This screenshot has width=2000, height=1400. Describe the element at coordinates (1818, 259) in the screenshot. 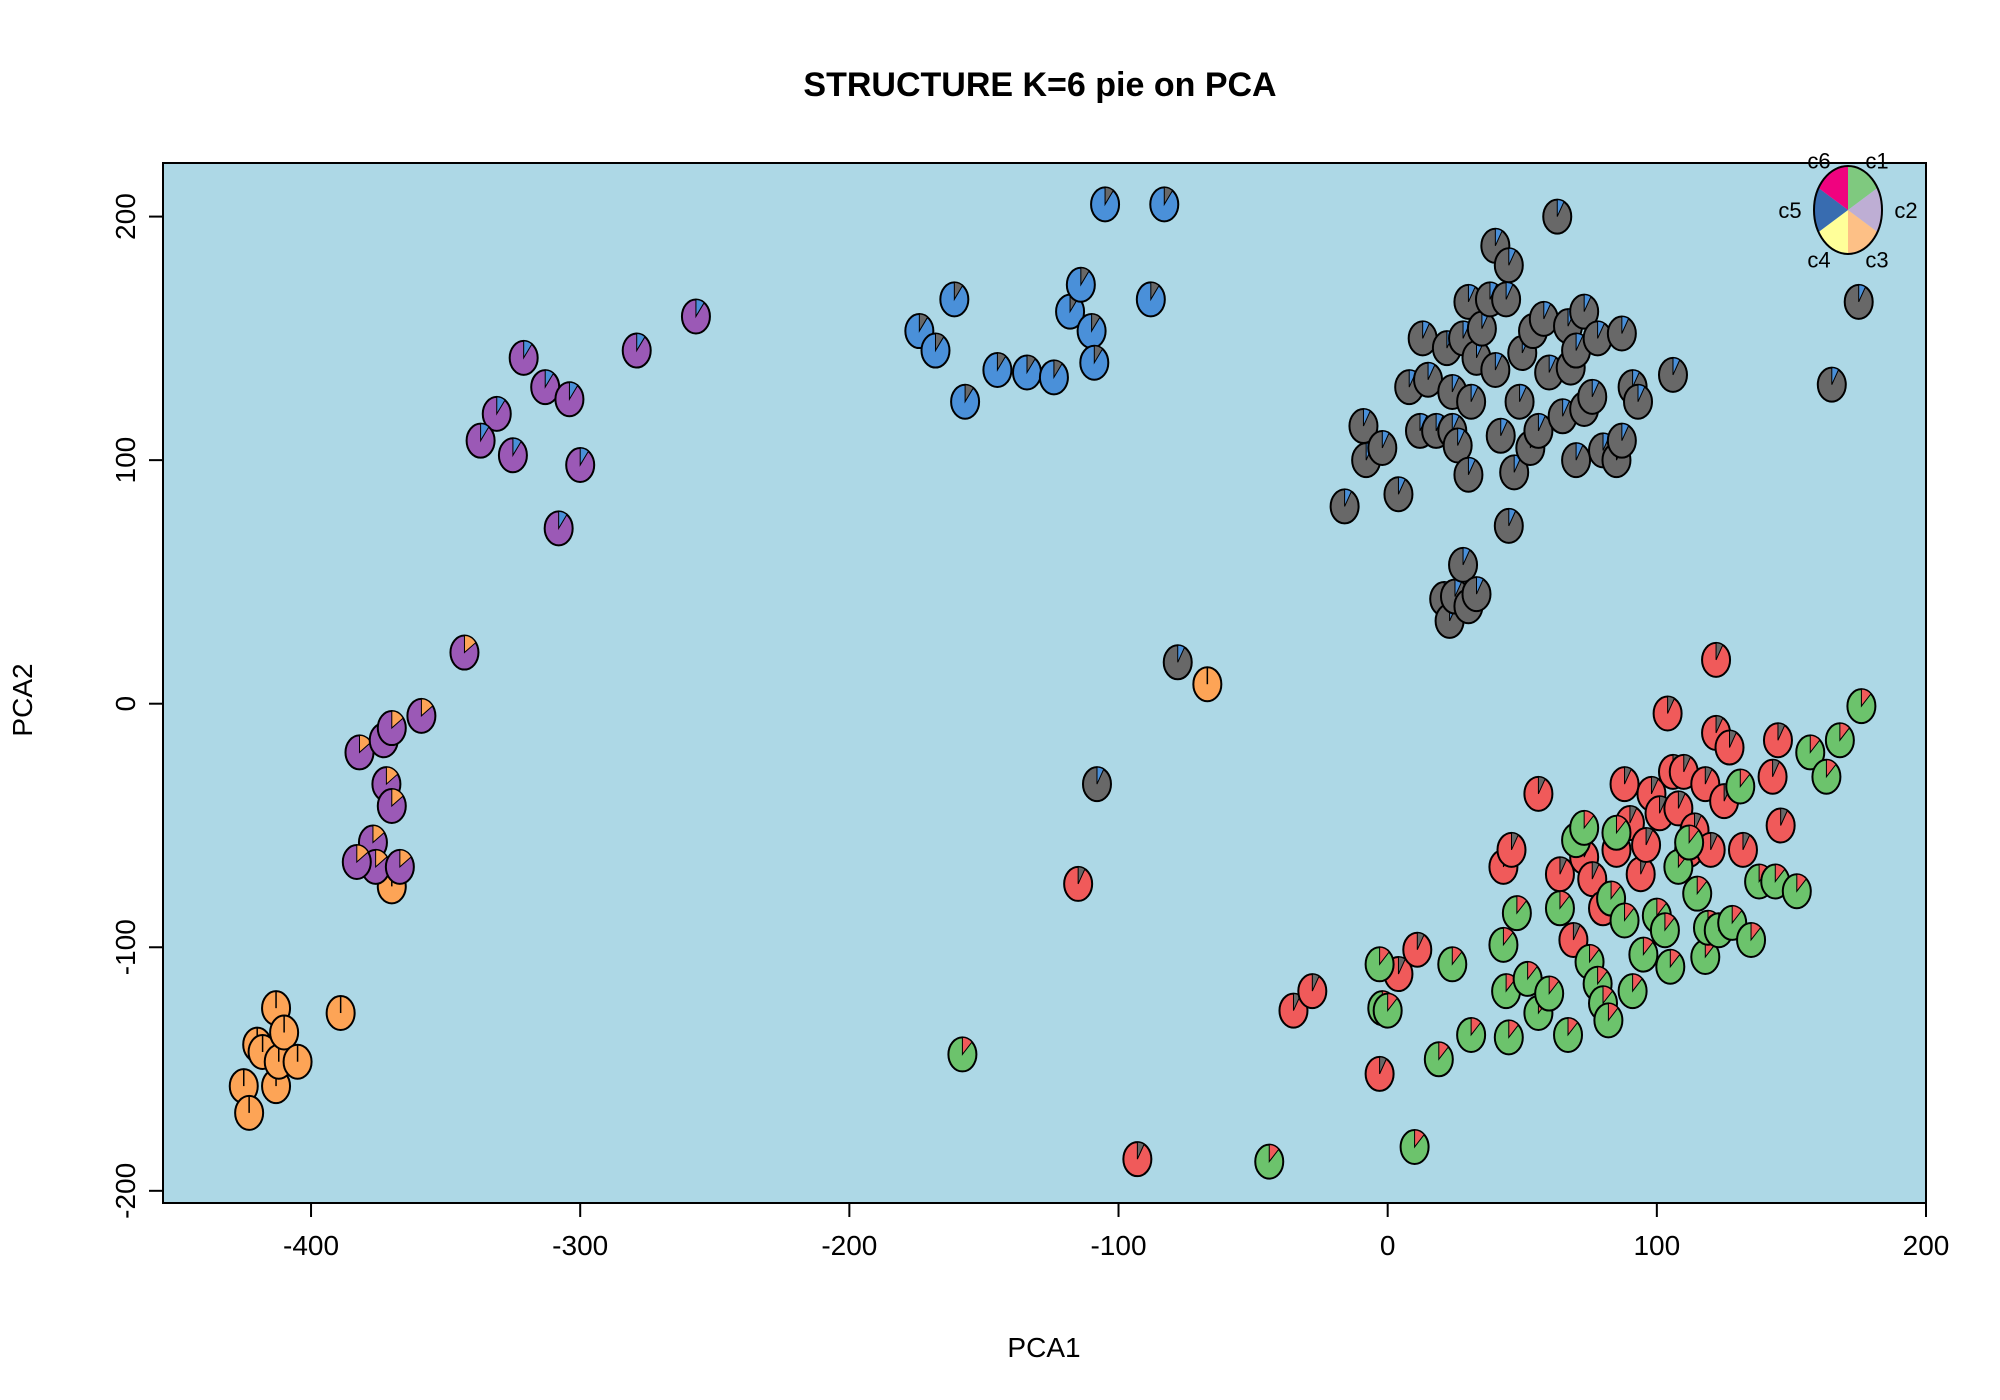

I see `legend-label-c4: c4` at that location.